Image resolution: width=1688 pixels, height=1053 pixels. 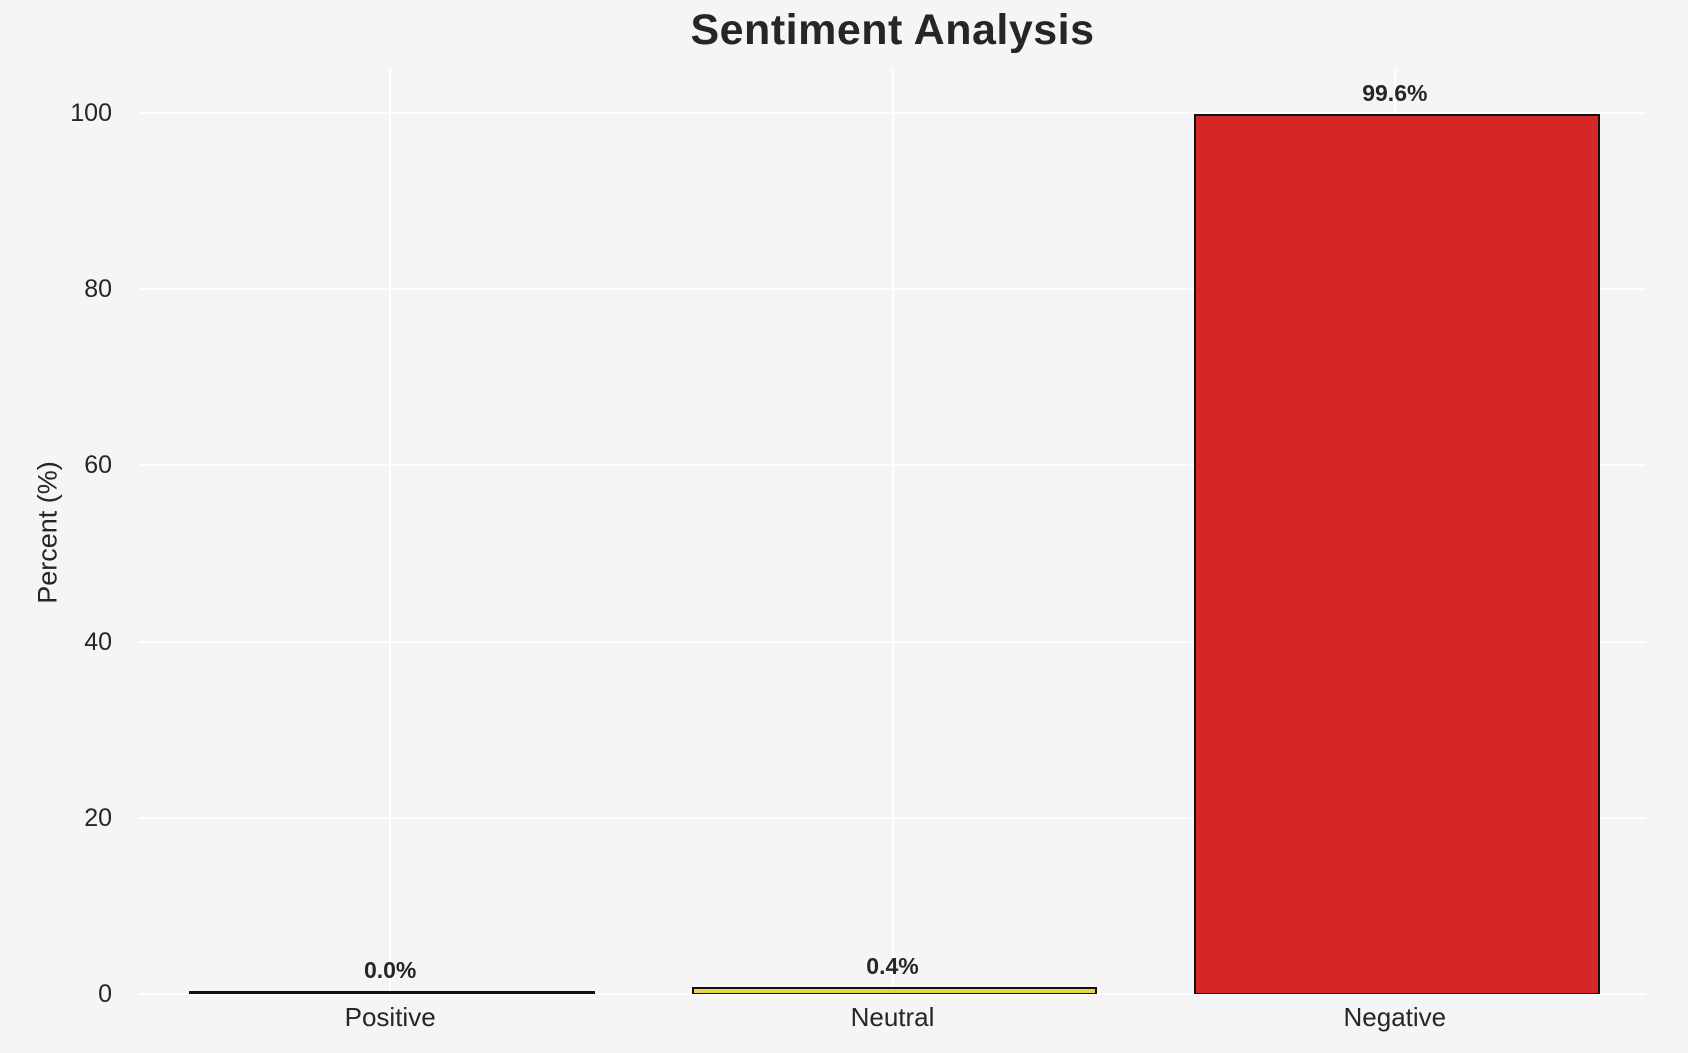 I want to click on bar-neutral, so click(x=894, y=990).